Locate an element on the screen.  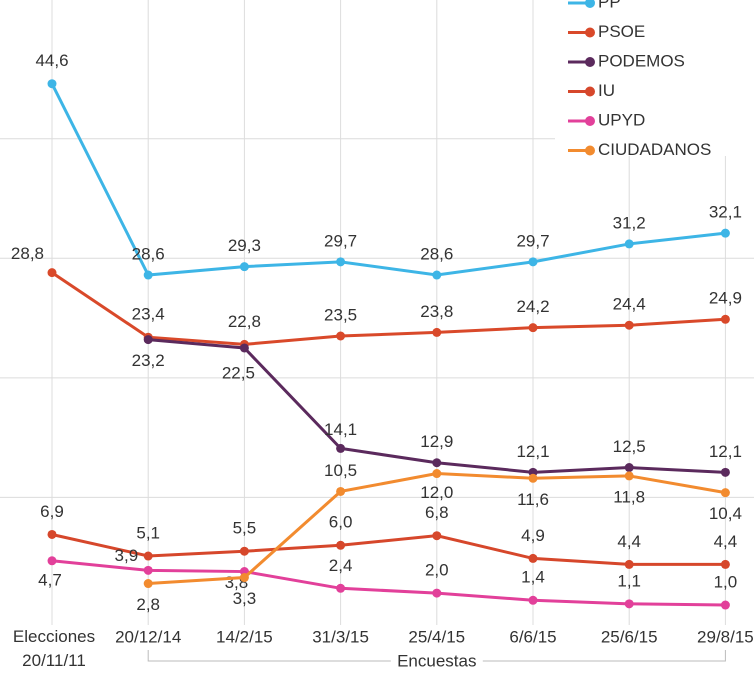
data-label: 22,5 is located at coordinates (238, 372).